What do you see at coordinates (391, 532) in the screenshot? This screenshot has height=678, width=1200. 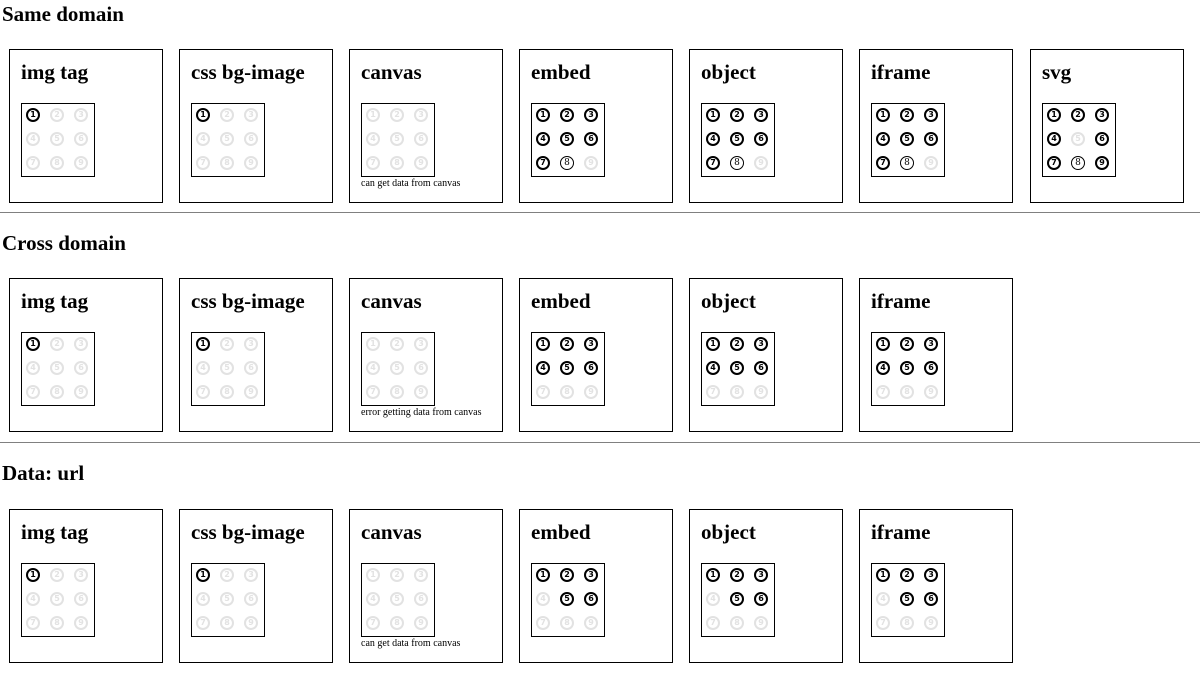 I see `tile-title: canvas` at bounding box center [391, 532].